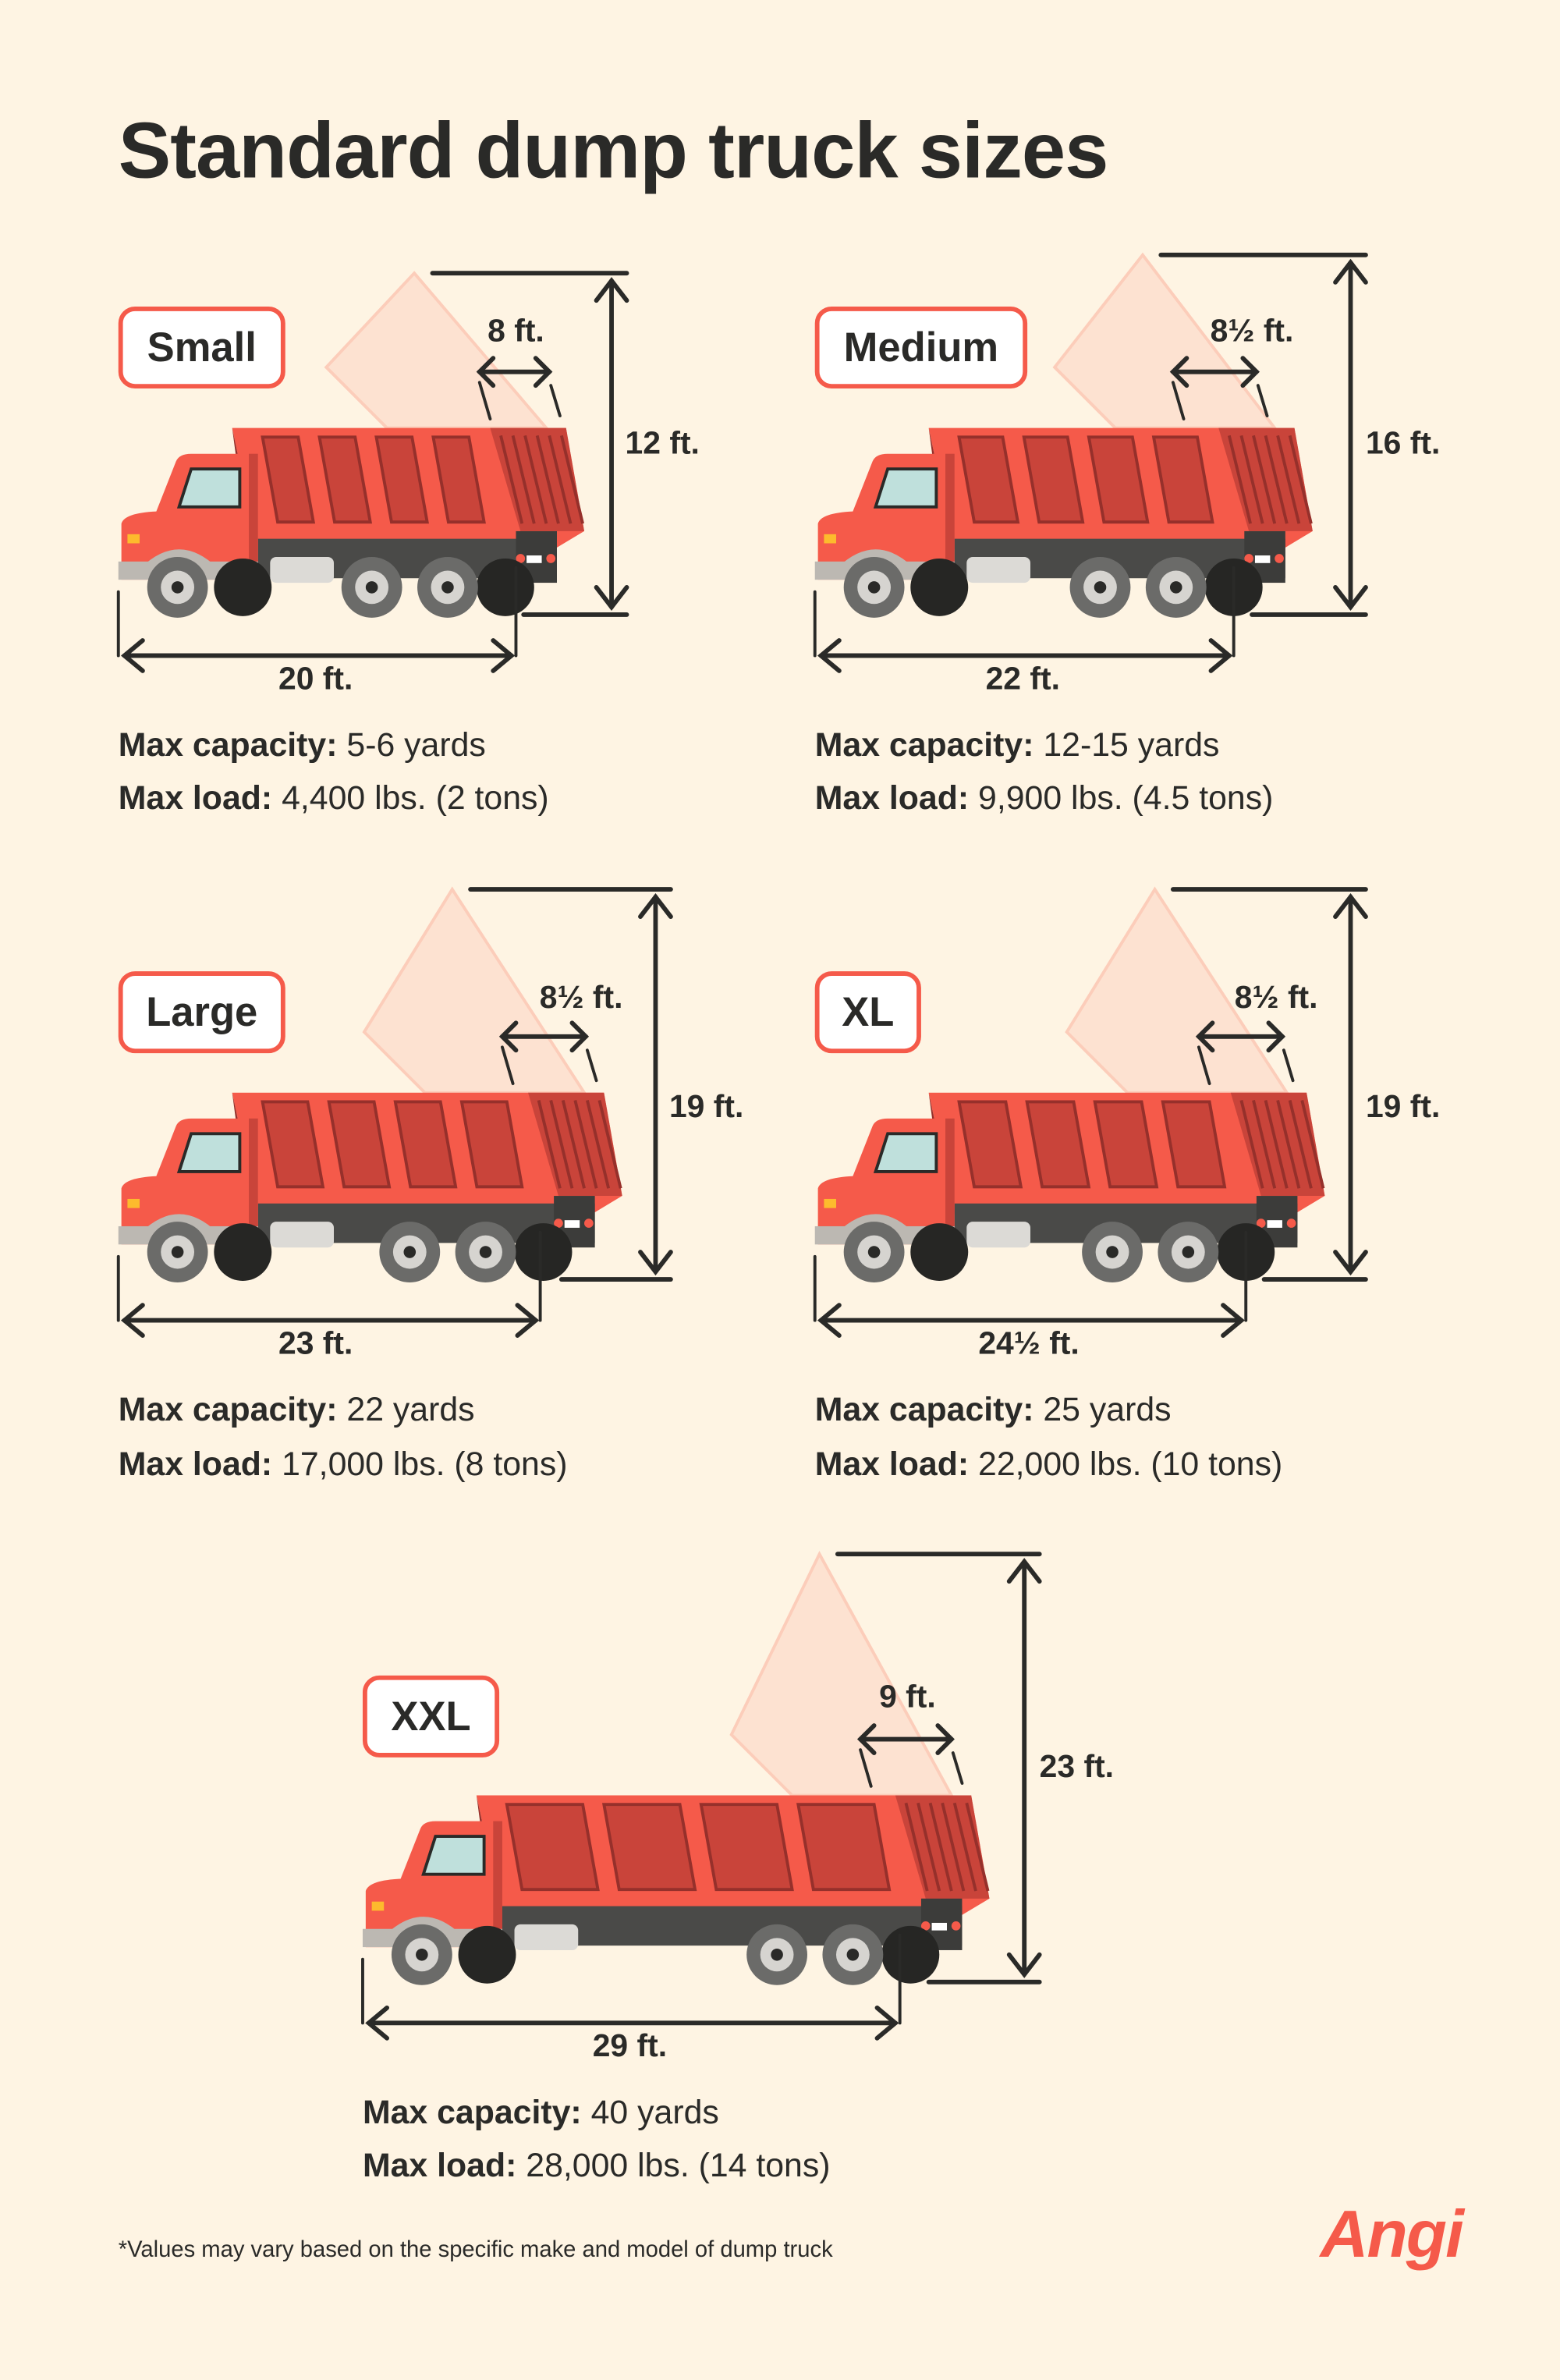  I want to click on truck-small, so click(373, 472).